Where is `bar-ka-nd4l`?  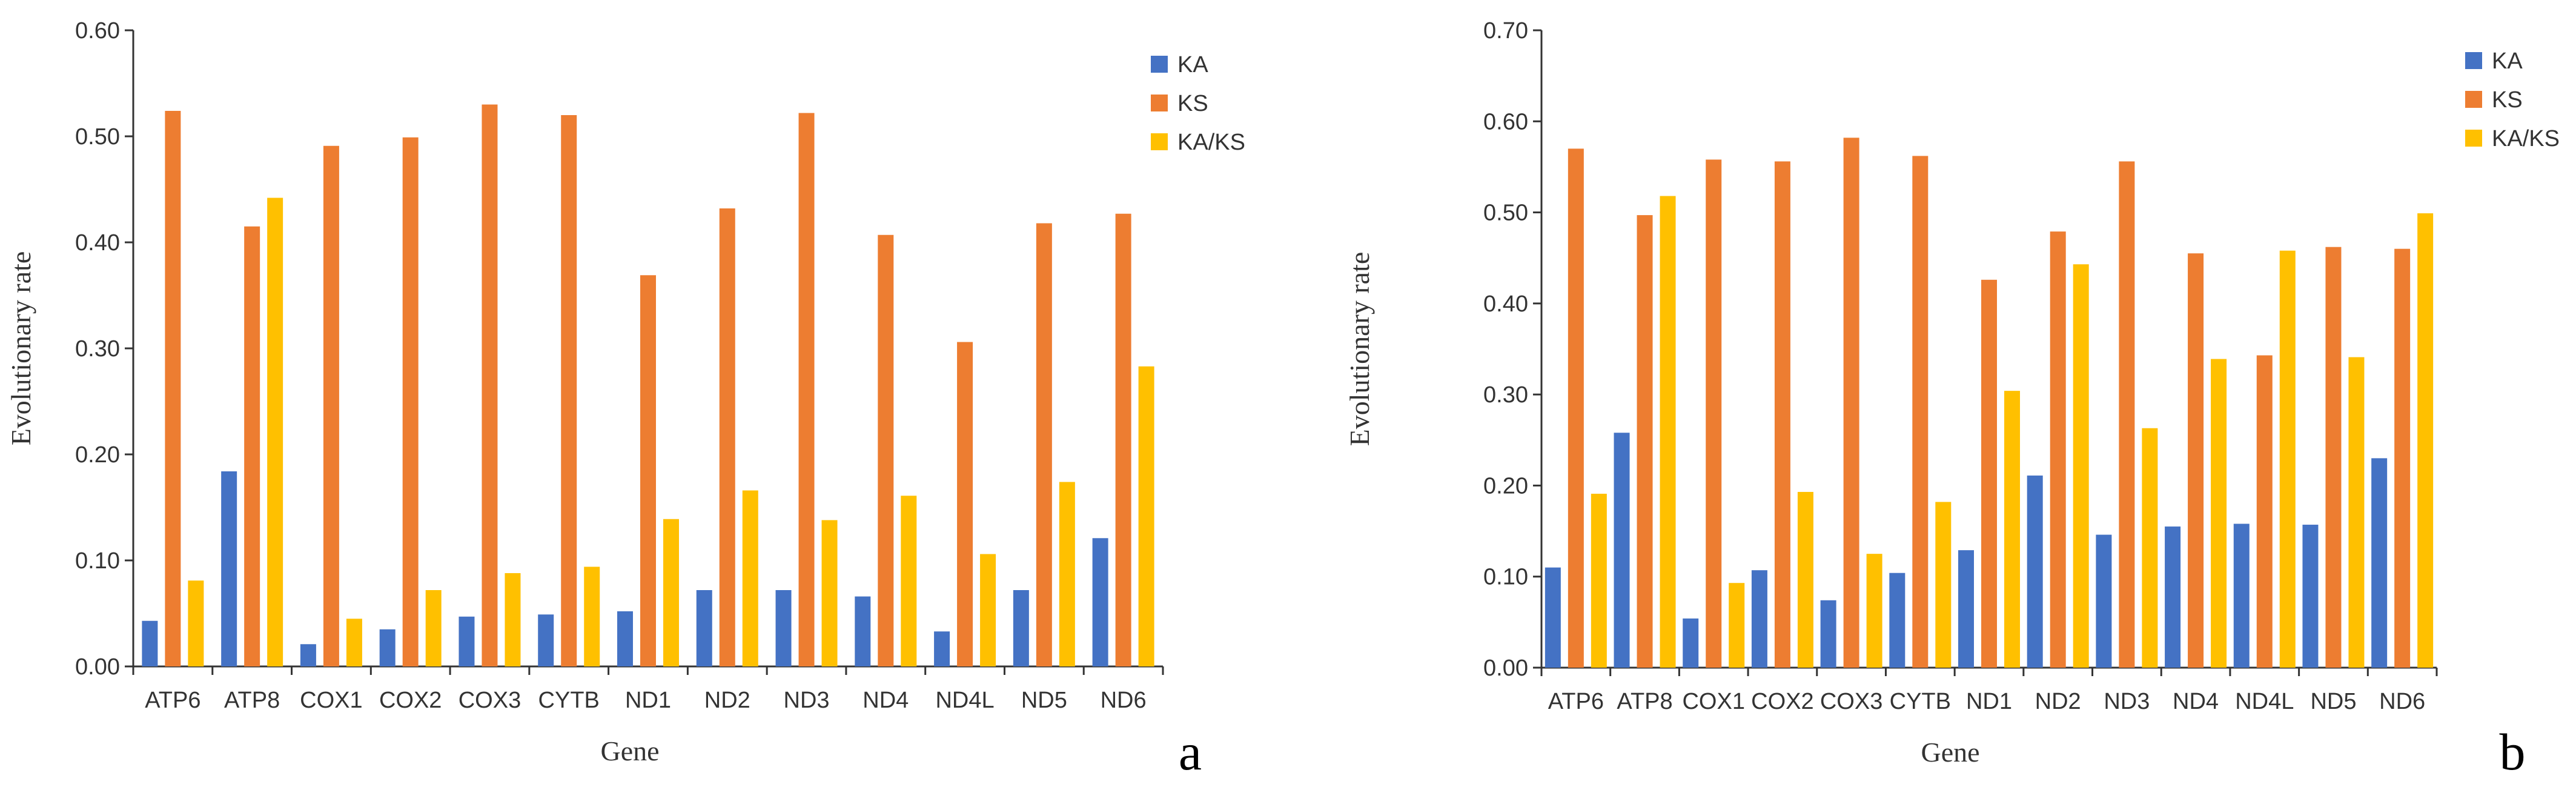 bar-ka-nd4l is located at coordinates (2241, 595).